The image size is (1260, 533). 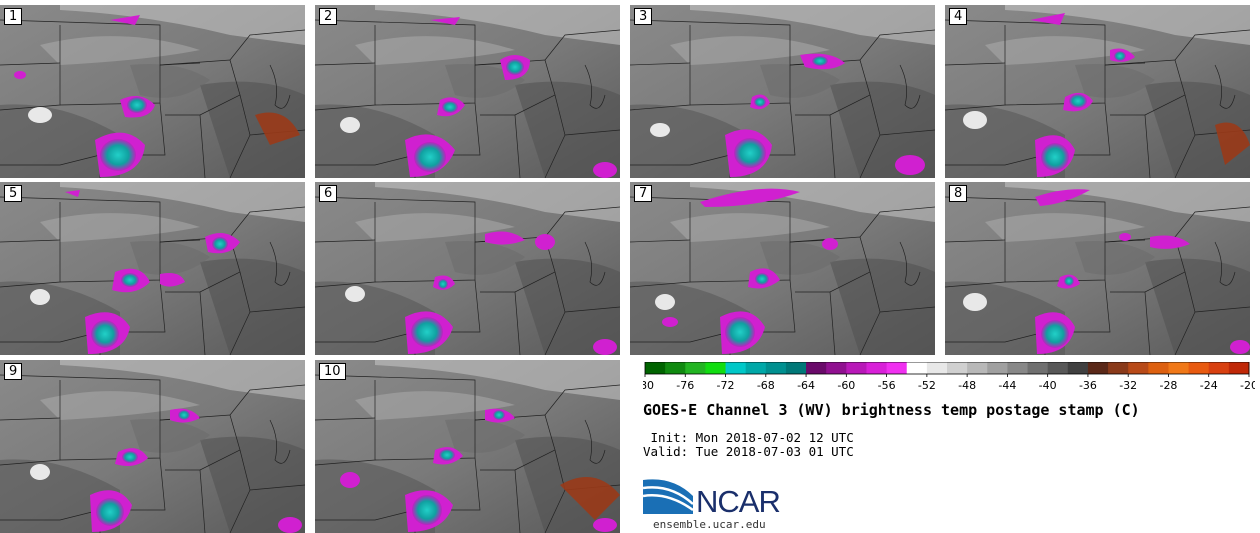 I want to click on colorbar-tick-label: -60, so click(x=846, y=385).